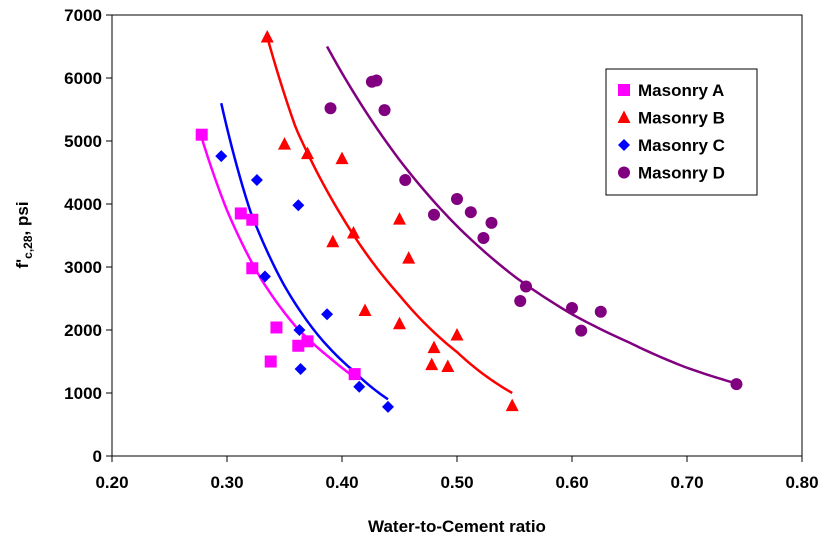  What do you see at coordinates (83, 15) in the screenshot?
I see `y-tick-label: 7000` at bounding box center [83, 15].